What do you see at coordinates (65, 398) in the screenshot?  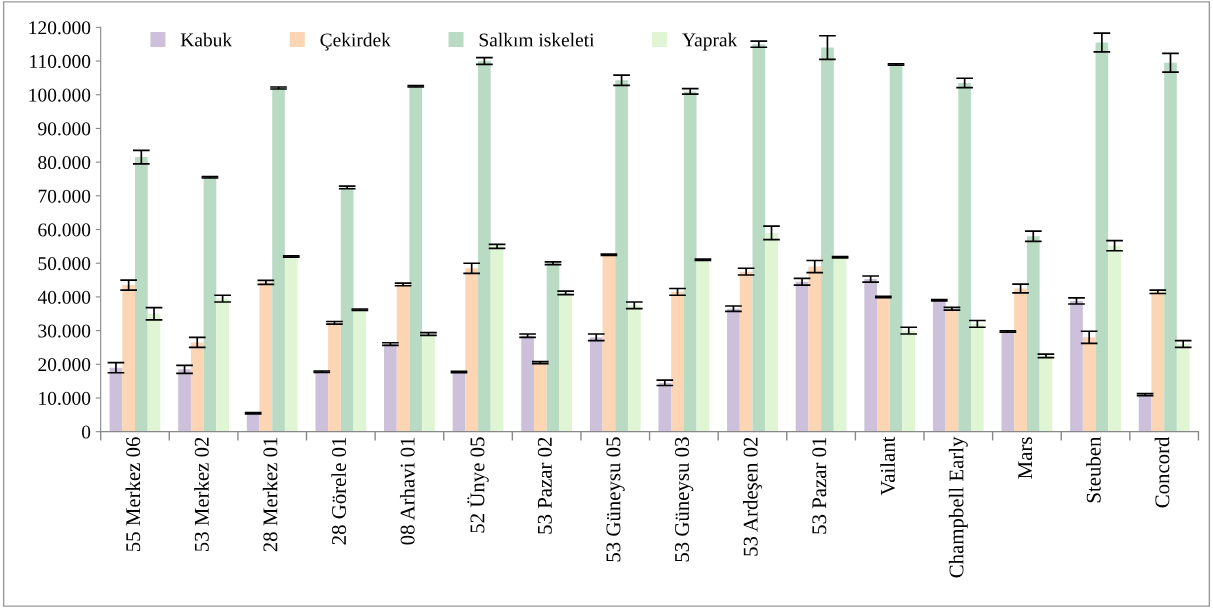 I see `y-tick-label: 10.000` at bounding box center [65, 398].